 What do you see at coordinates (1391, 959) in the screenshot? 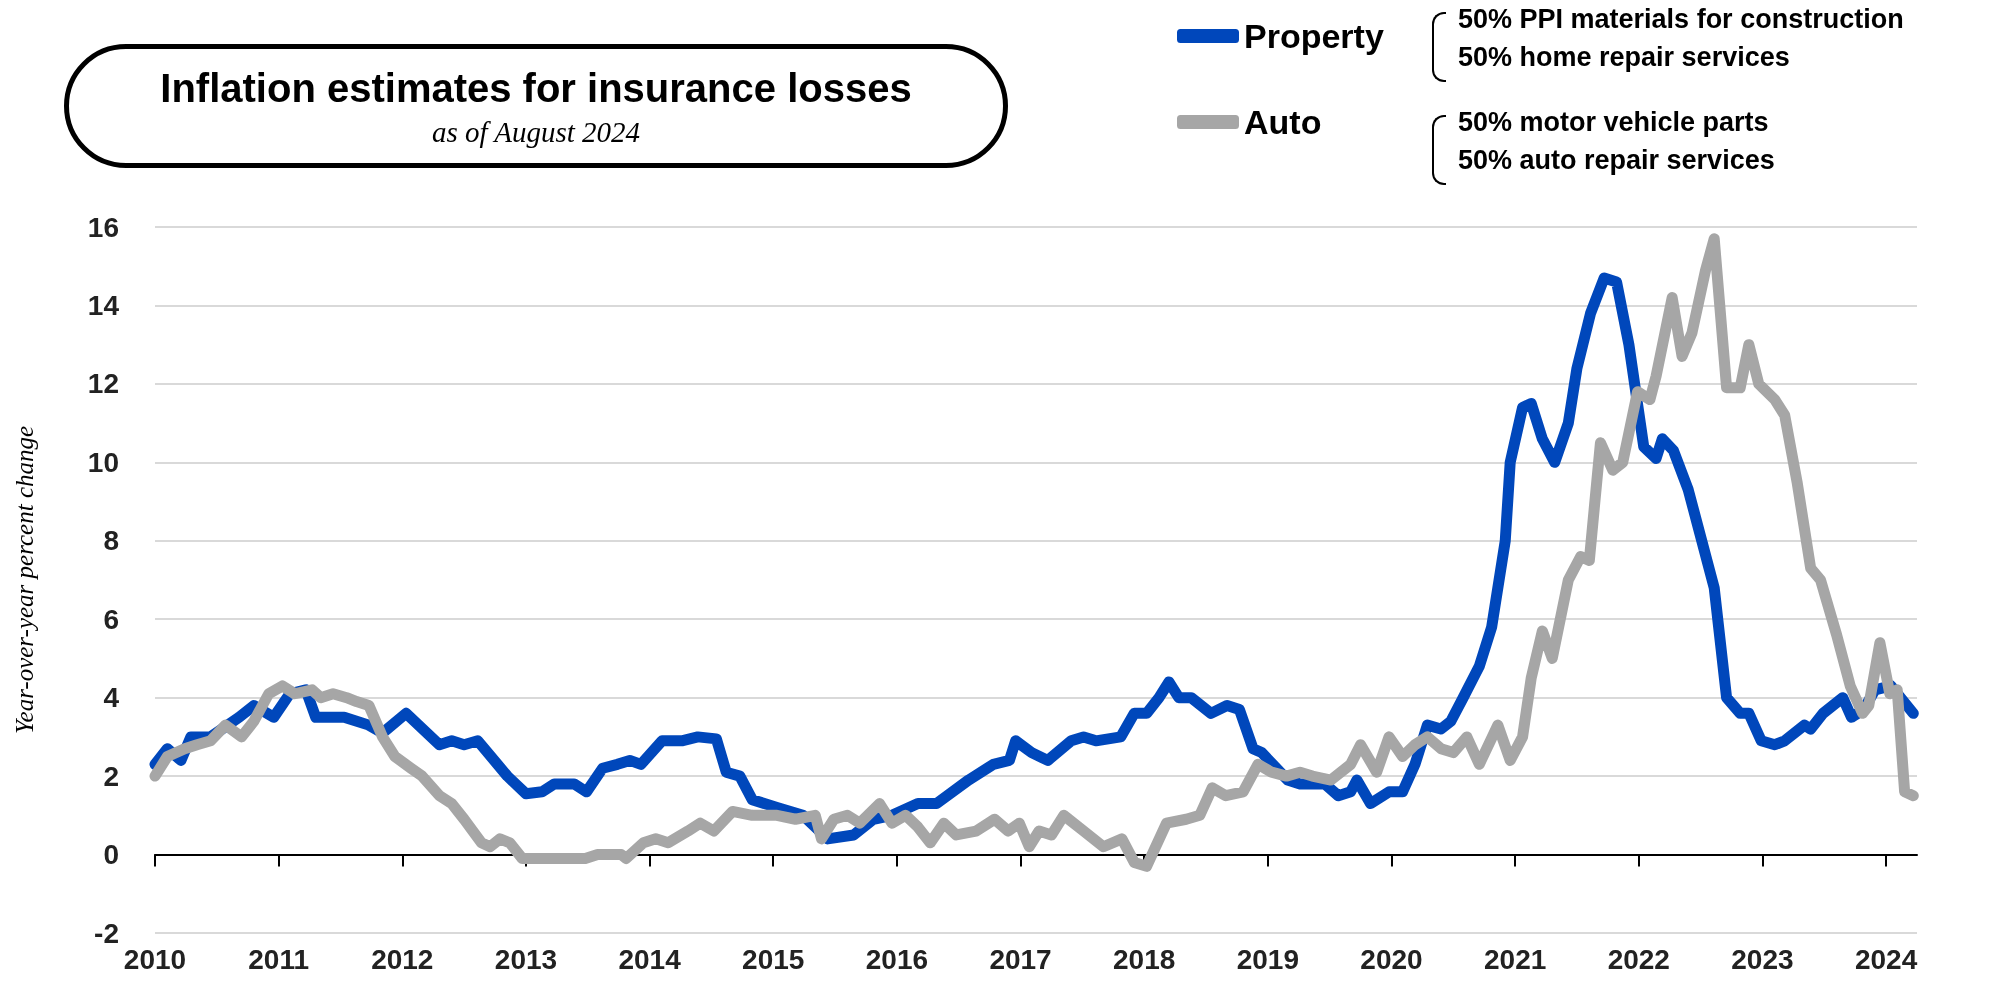
I see `x-tick-label: 2020` at bounding box center [1391, 959].